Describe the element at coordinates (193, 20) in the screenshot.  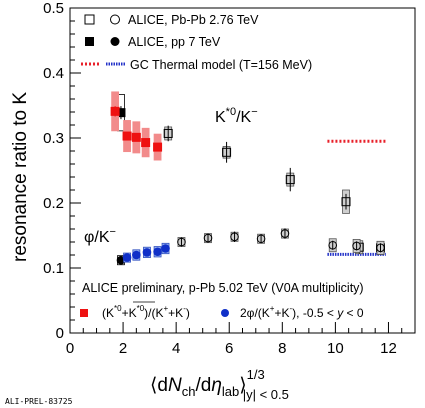
I see `legend-pbpb-label: ALICE, Pb-Pb 2.76 TeV` at that location.